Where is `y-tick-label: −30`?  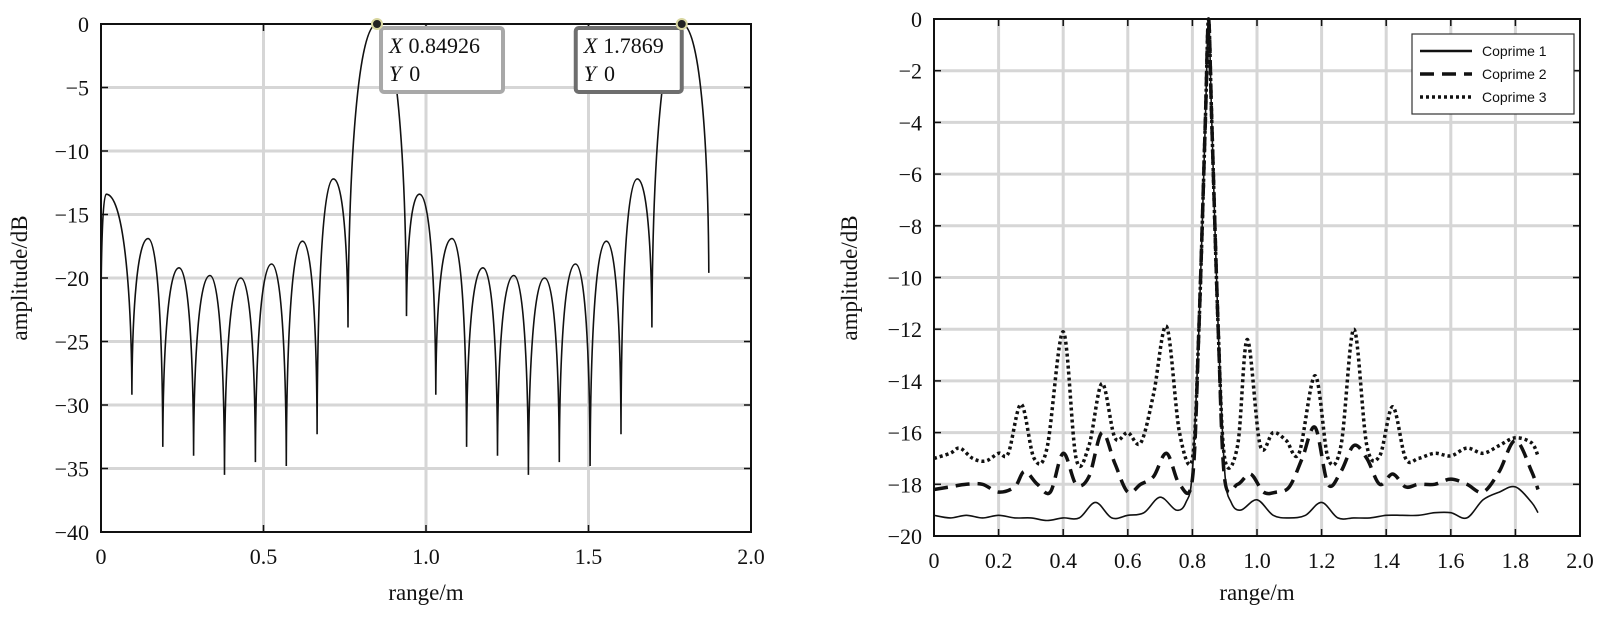
y-tick-label: −30 is located at coordinates (72, 405).